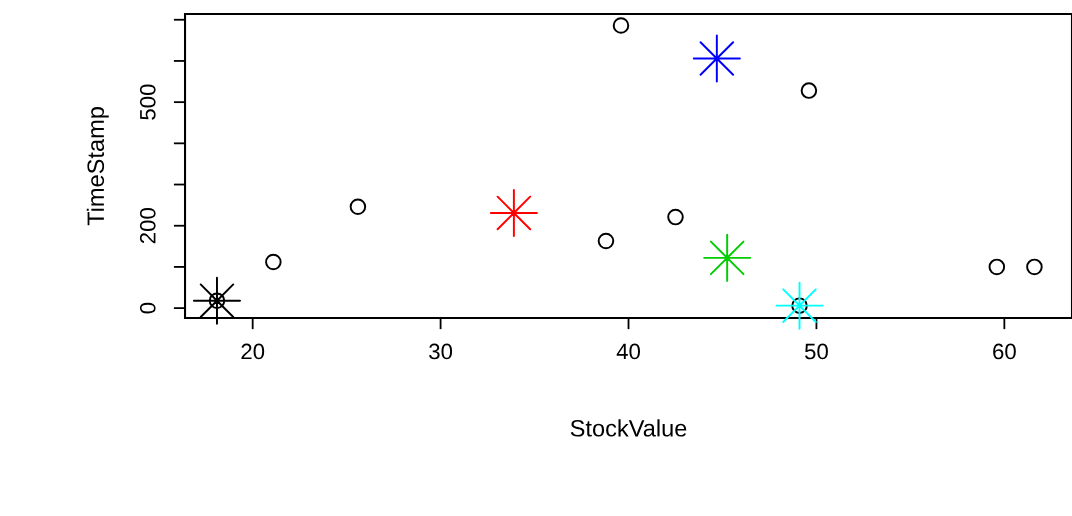  What do you see at coordinates (628, 351) in the screenshot?
I see `x-tick-label: 40` at bounding box center [628, 351].